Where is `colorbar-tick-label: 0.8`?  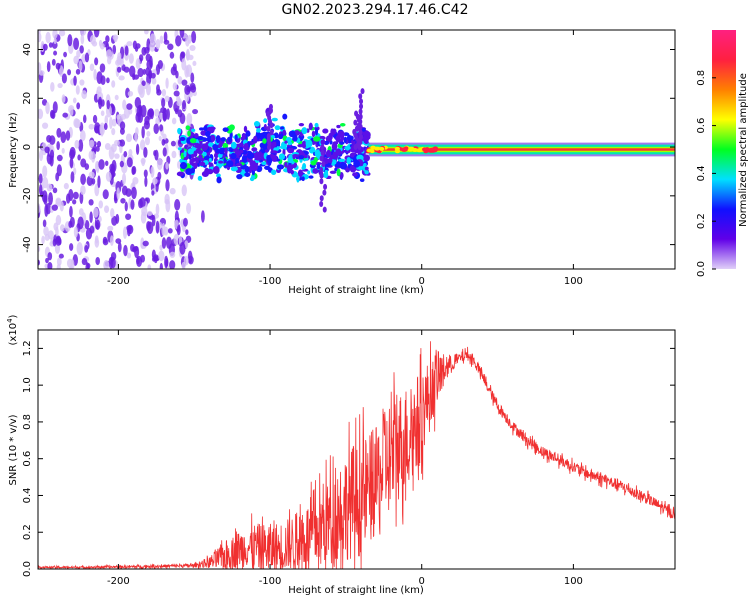 colorbar-tick-label: 0.8 is located at coordinates (701, 78).